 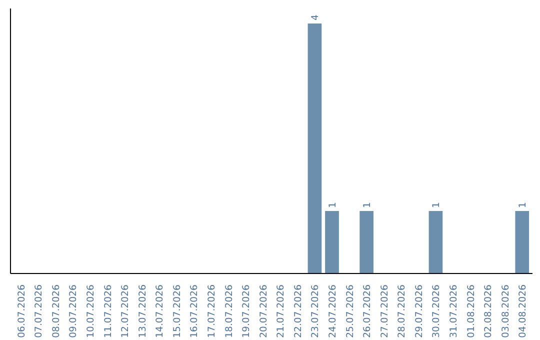 I want to click on x-tick-label: 25.07.2026, so click(x=350, y=311).